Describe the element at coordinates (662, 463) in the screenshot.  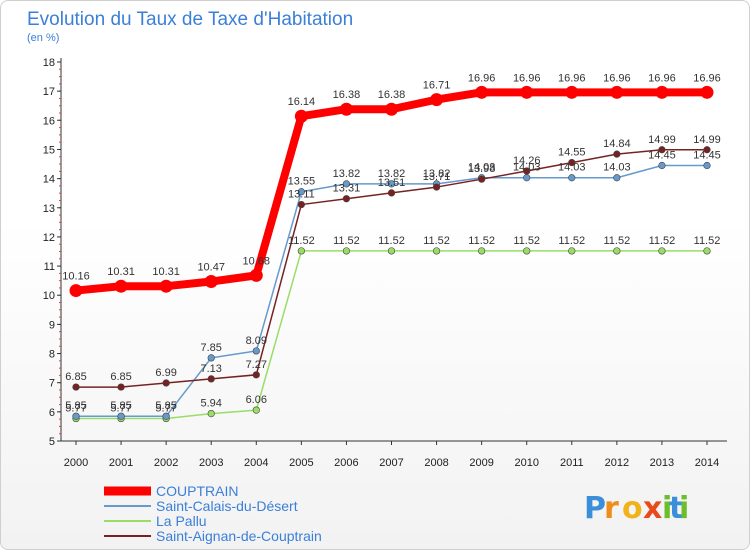
I see `x-tick-label: 2013` at that location.